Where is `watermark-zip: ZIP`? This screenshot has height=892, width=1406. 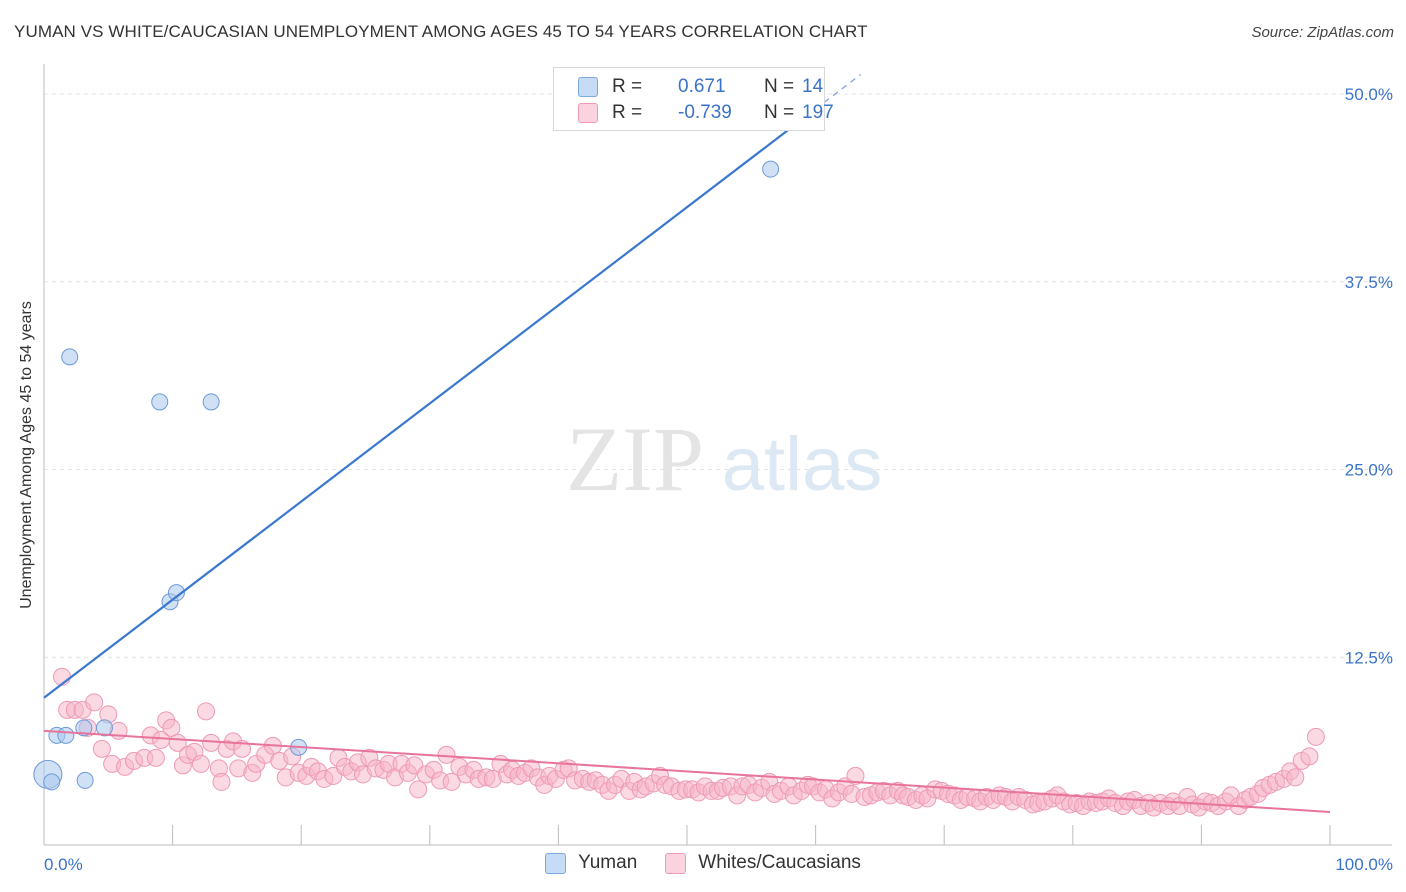
watermark-zip: ZIP is located at coordinates (635, 459).